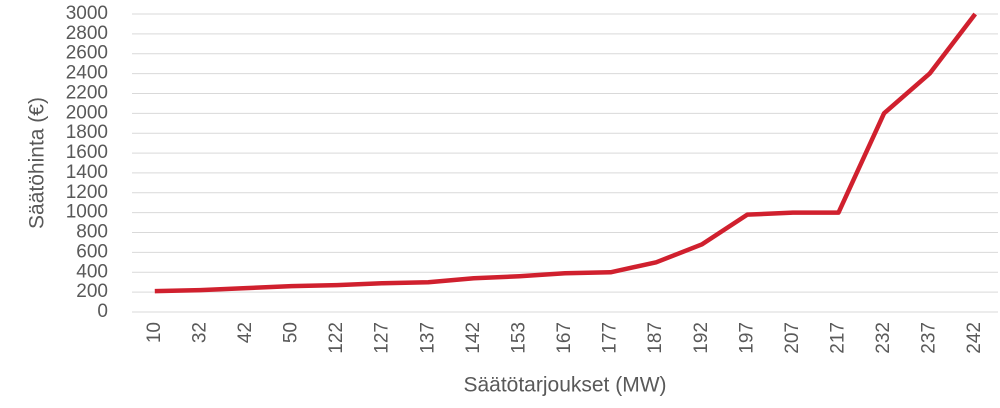  What do you see at coordinates (87, 172) in the screenshot?
I see `y-tick-label: 1400` at bounding box center [87, 172].